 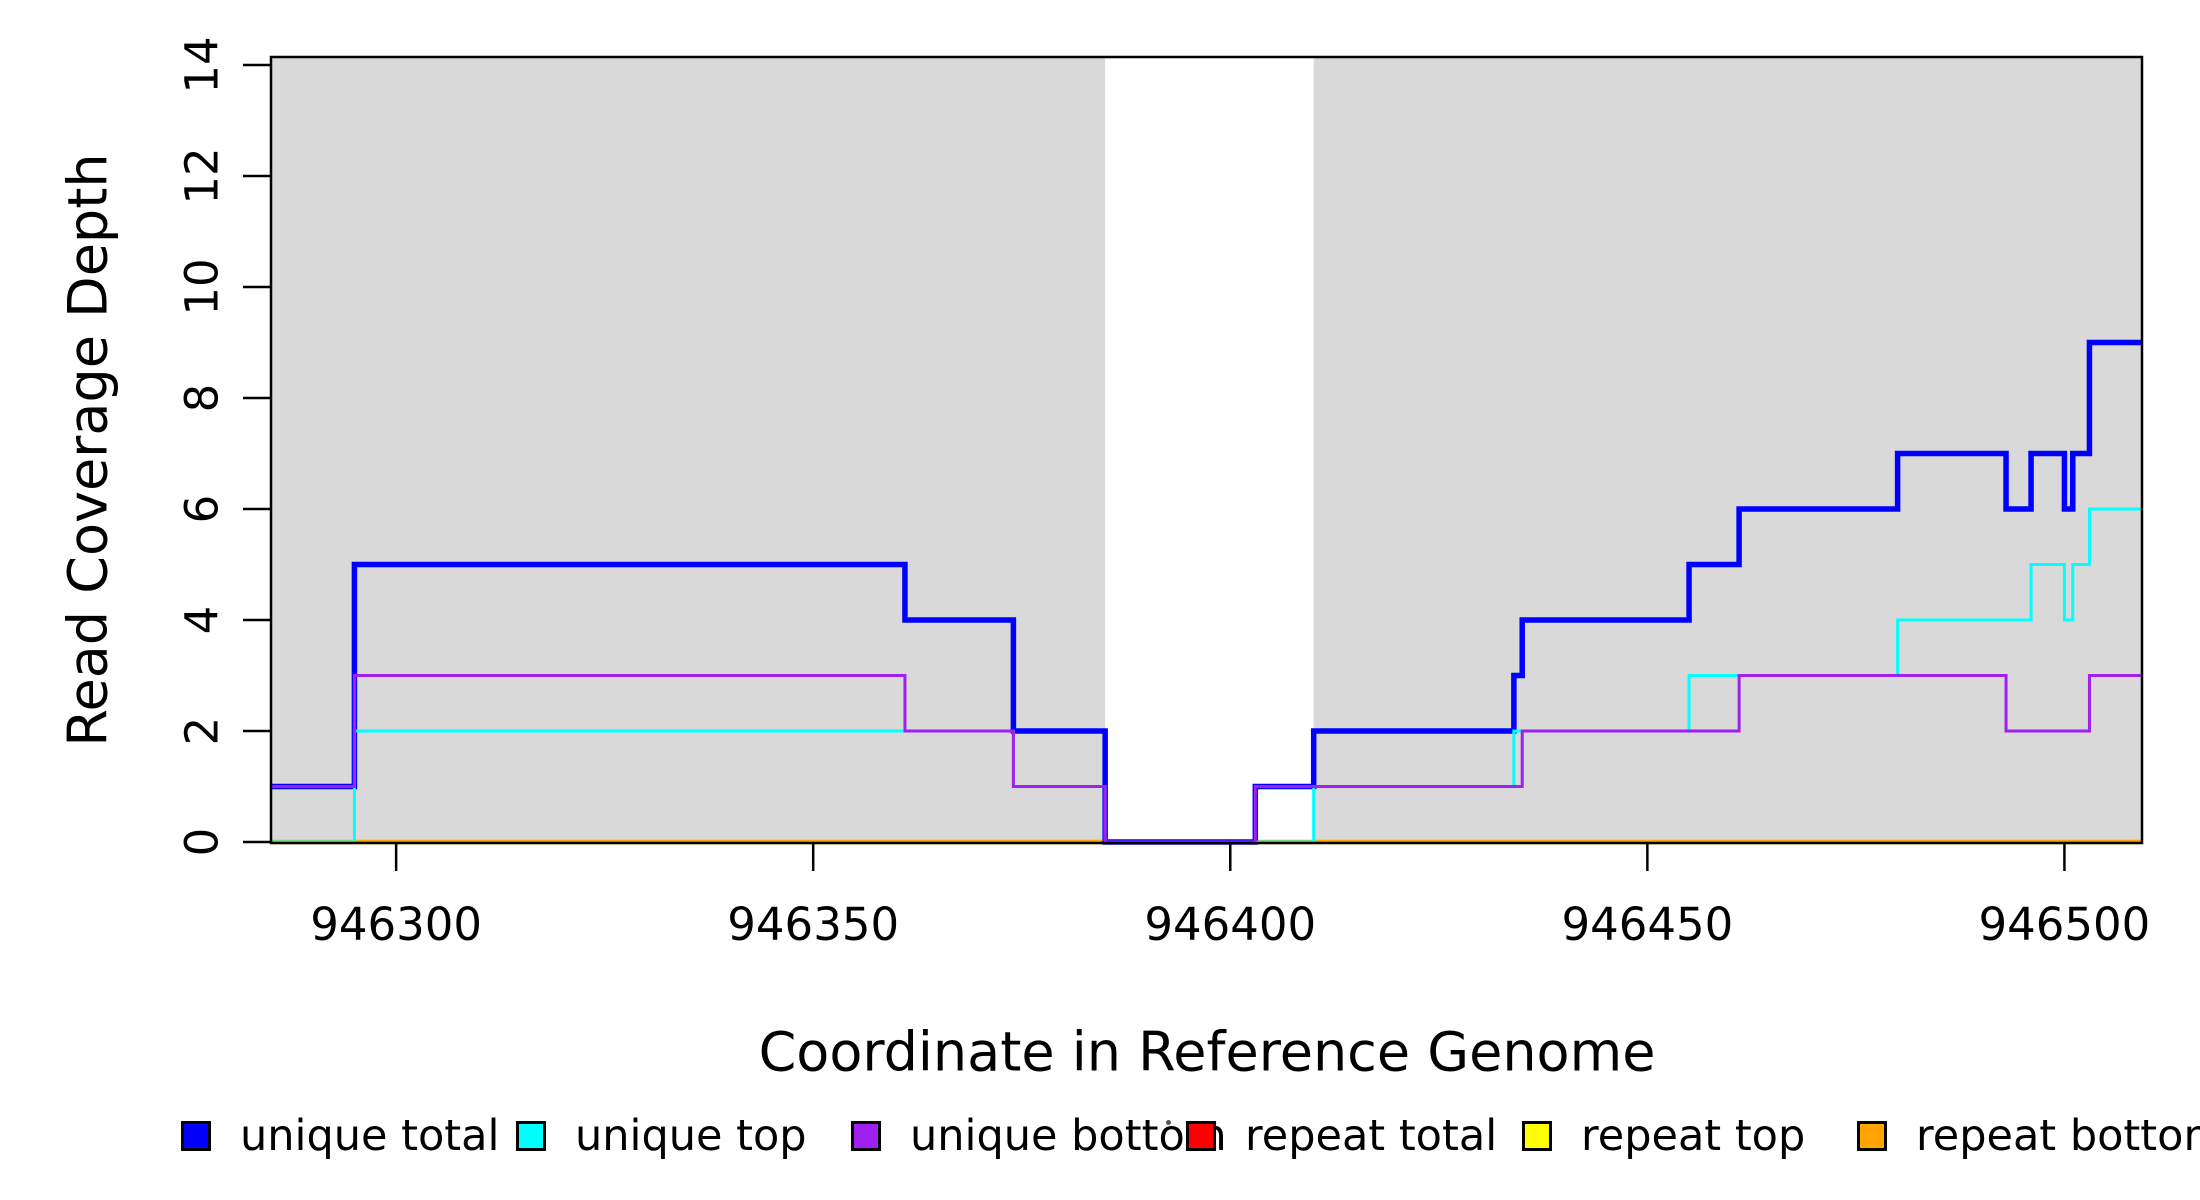 What do you see at coordinates (202, 842) in the screenshot?
I see `y-tick-label: 0` at bounding box center [202, 842].